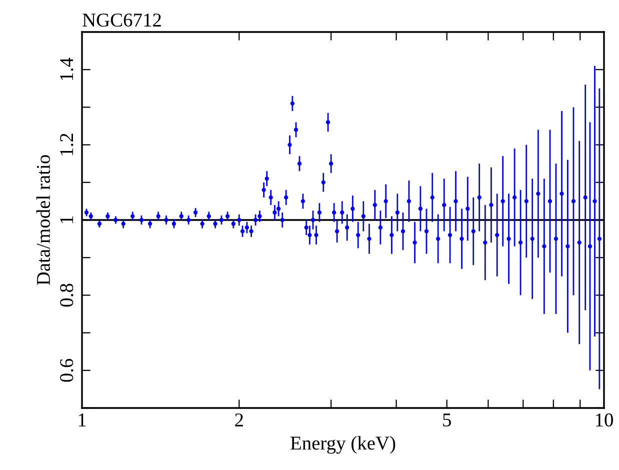  I want to click on x-tick-label: 1, so click(82, 420).